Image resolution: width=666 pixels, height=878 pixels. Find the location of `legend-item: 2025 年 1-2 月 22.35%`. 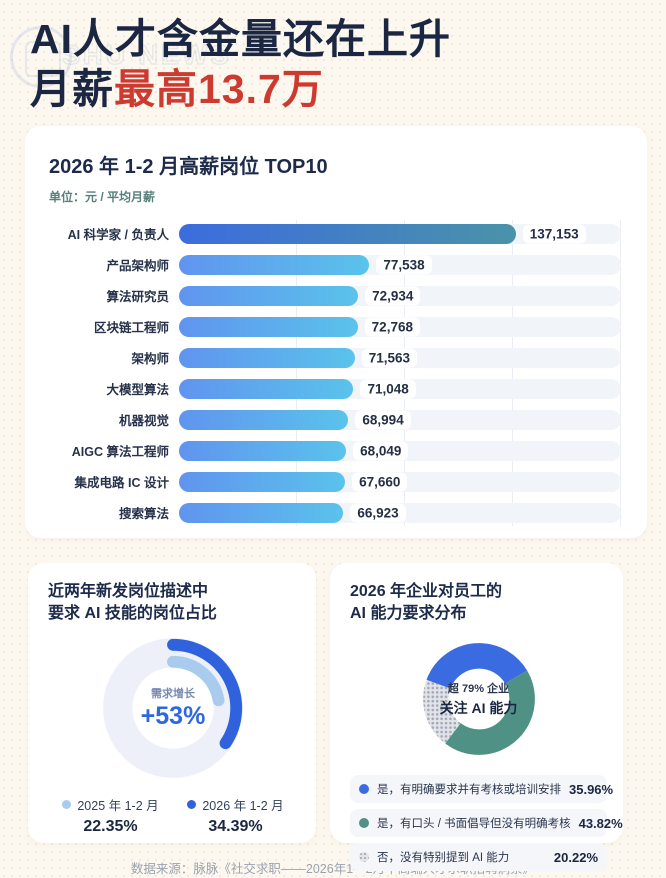

legend-item: 2025 年 1-2 月 22.35% is located at coordinates (110, 815).